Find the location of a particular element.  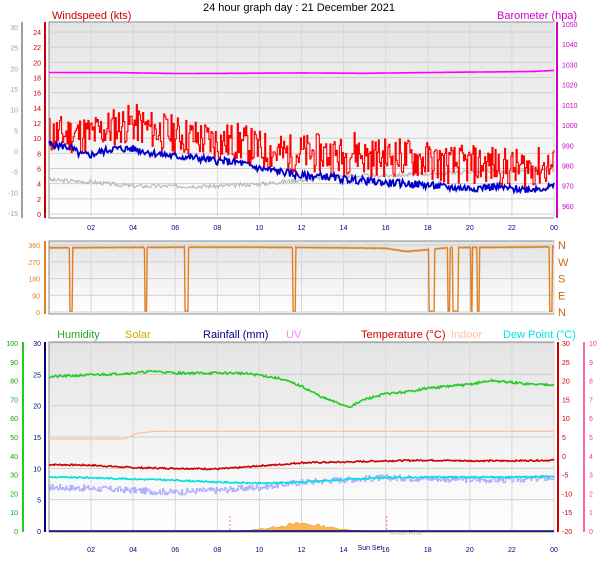

humidity-tick-label: 50 is located at coordinates (14, 438).